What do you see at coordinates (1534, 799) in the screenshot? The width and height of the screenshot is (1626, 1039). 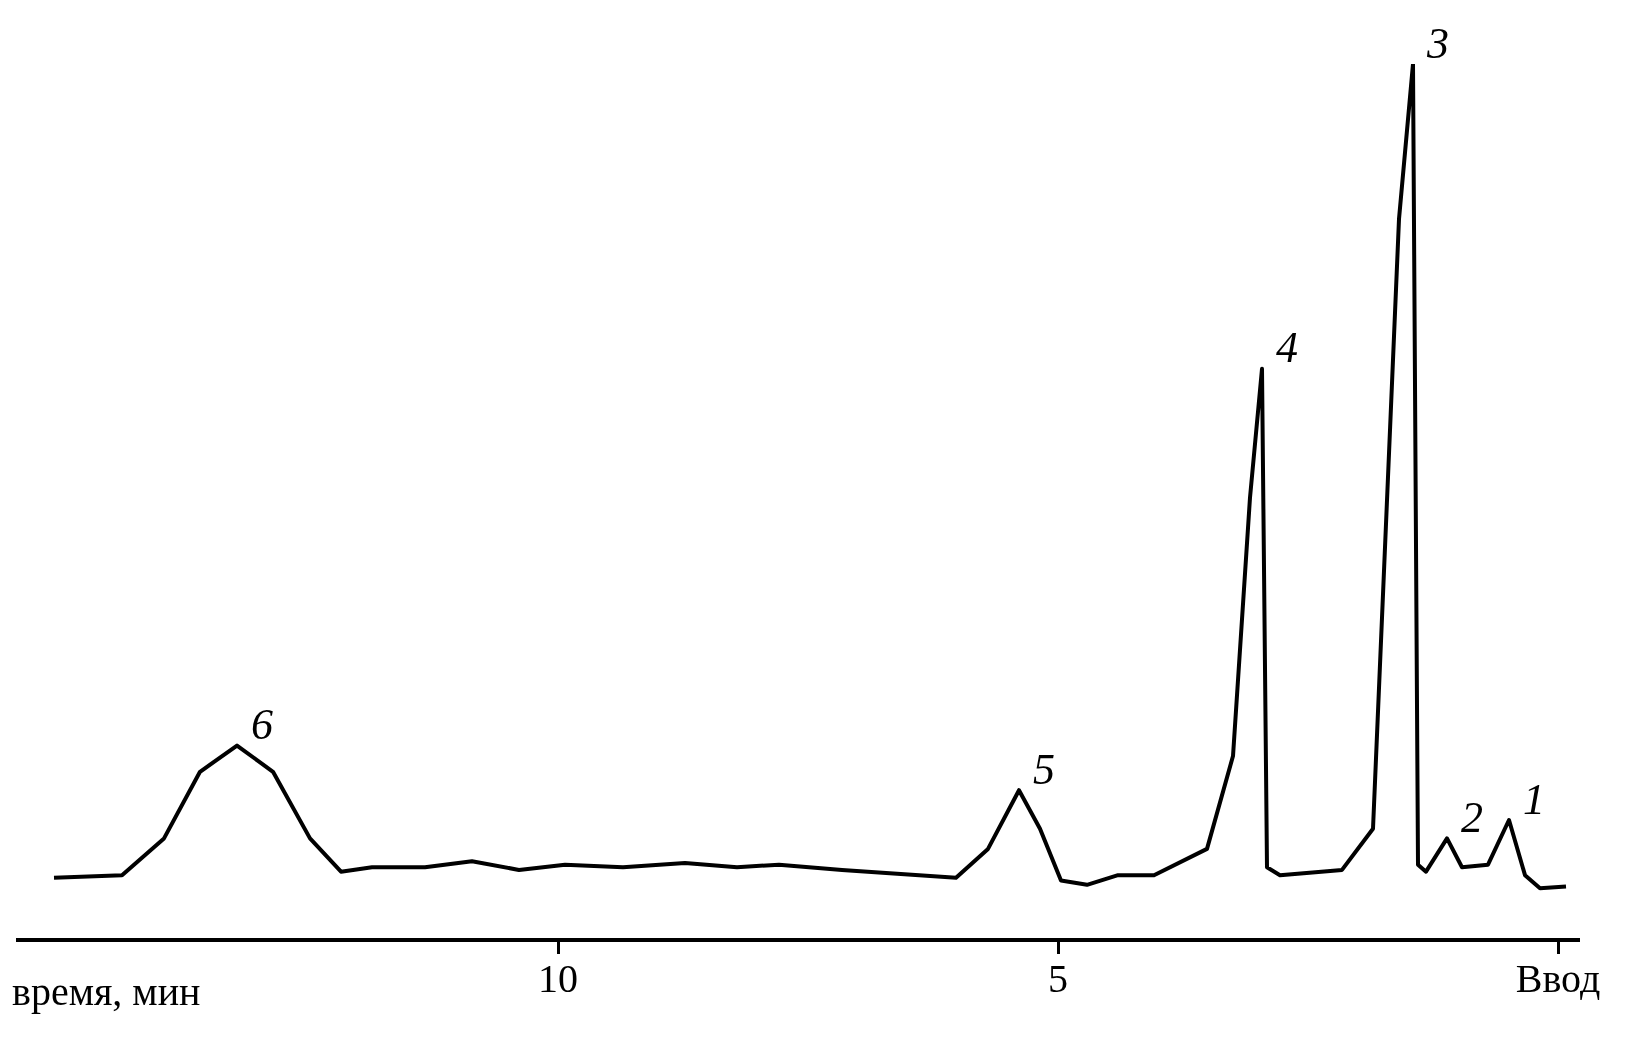 I see `annotation: 1` at bounding box center [1534, 799].